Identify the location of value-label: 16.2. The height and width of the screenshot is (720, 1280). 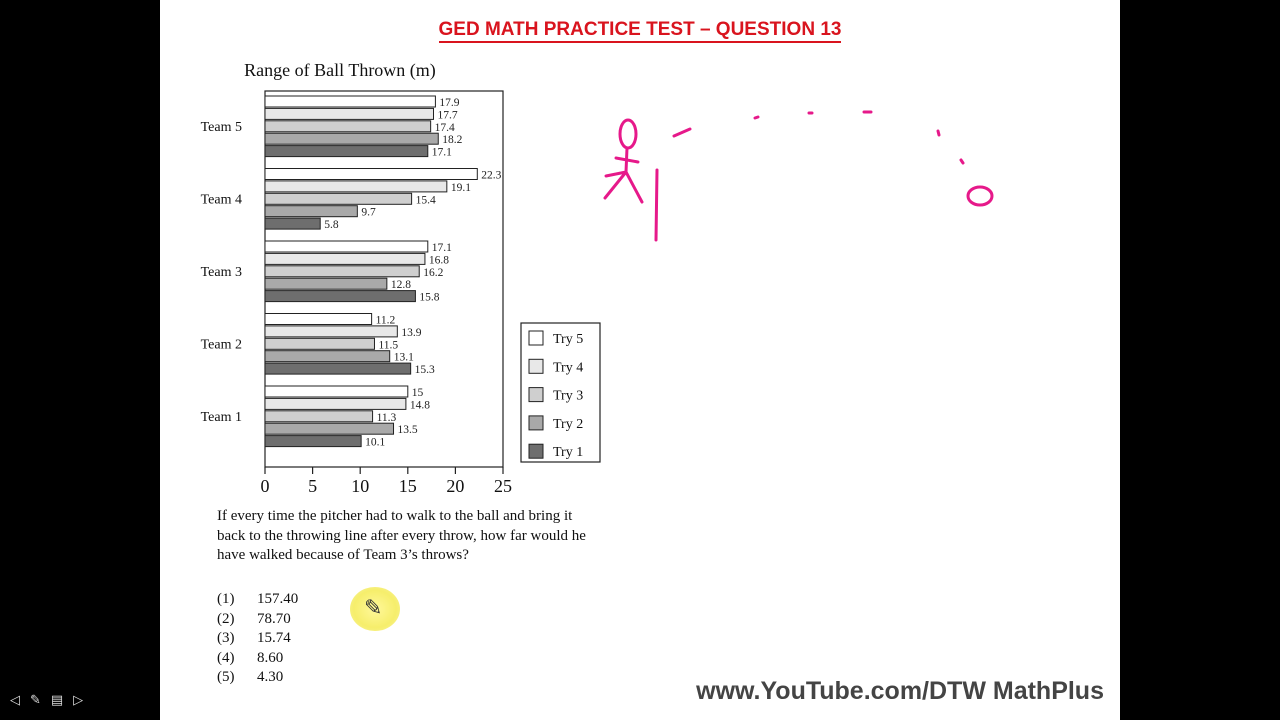
(433, 273).